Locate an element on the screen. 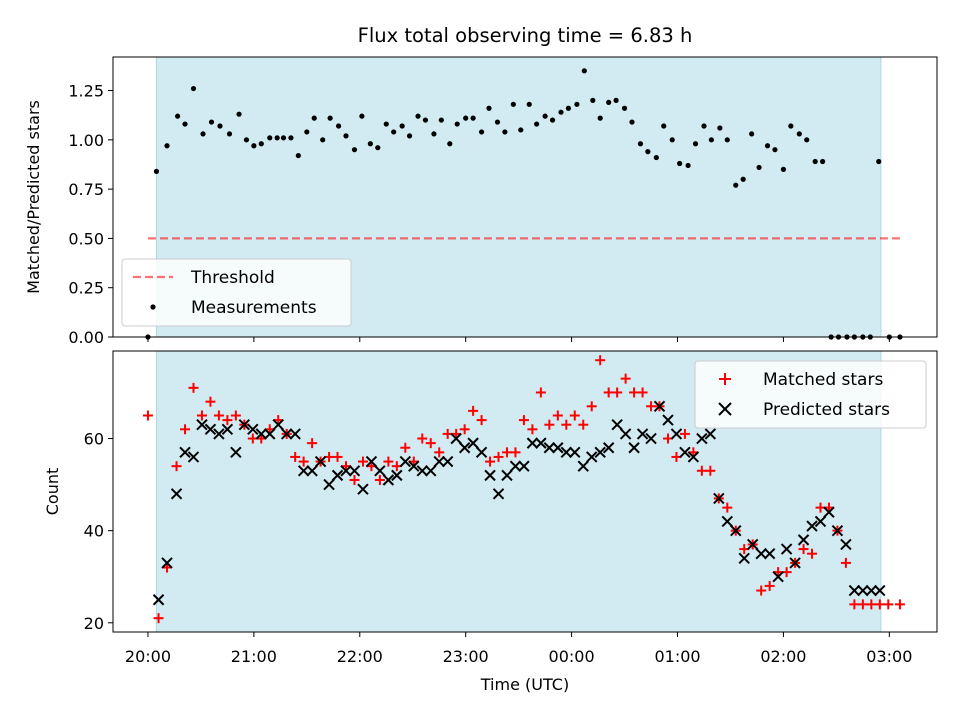 Image resolution: width=960 pixels, height=720 pixels. x-tick-label: 00:00 is located at coordinates (572, 656).